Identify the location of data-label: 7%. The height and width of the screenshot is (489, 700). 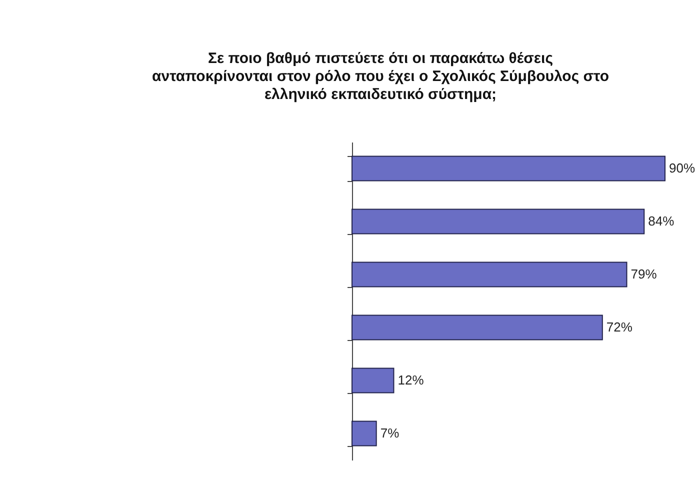
(390, 433).